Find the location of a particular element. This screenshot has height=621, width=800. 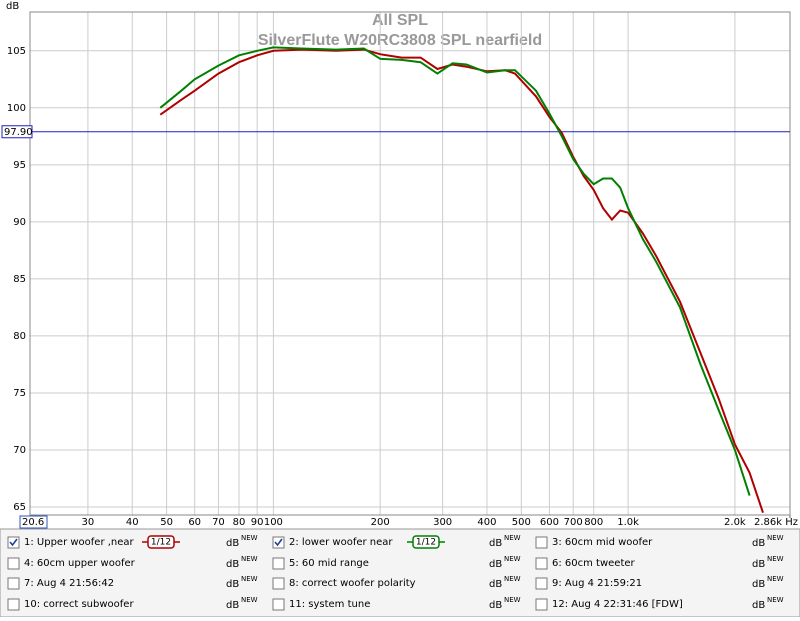

measurement-name: 1: Upper woofer ,near is located at coordinates (79, 542).